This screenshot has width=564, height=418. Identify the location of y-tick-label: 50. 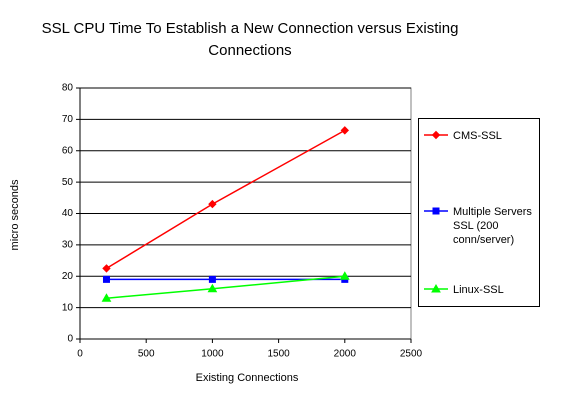
(68, 182).